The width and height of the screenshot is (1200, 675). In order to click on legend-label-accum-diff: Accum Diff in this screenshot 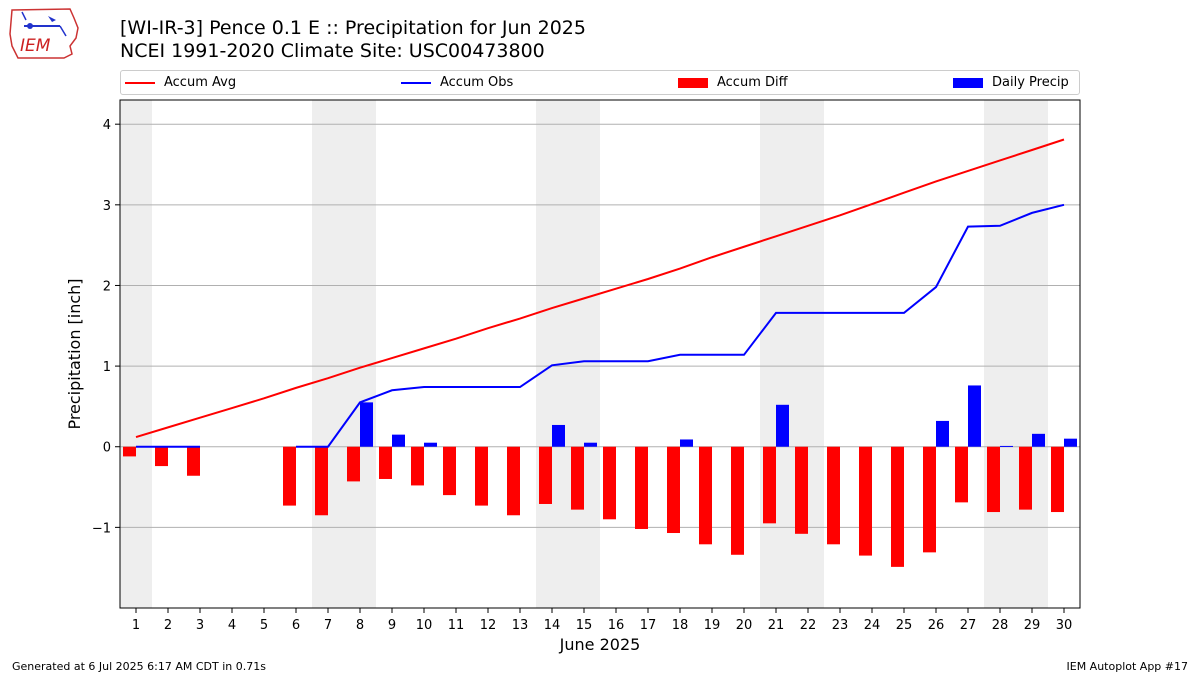, I will do `click(752, 82)`.